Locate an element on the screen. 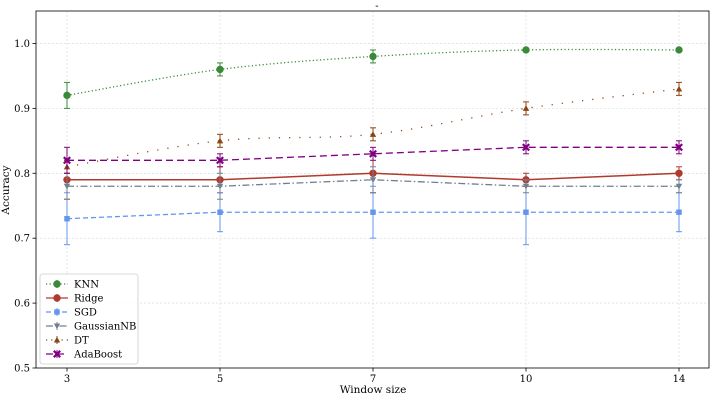 The width and height of the screenshot is (720, 400). y-axis-ticks: 0.5 0.6 0.7 0.8 0.9 1.0 is located at coordinates (25, 207).